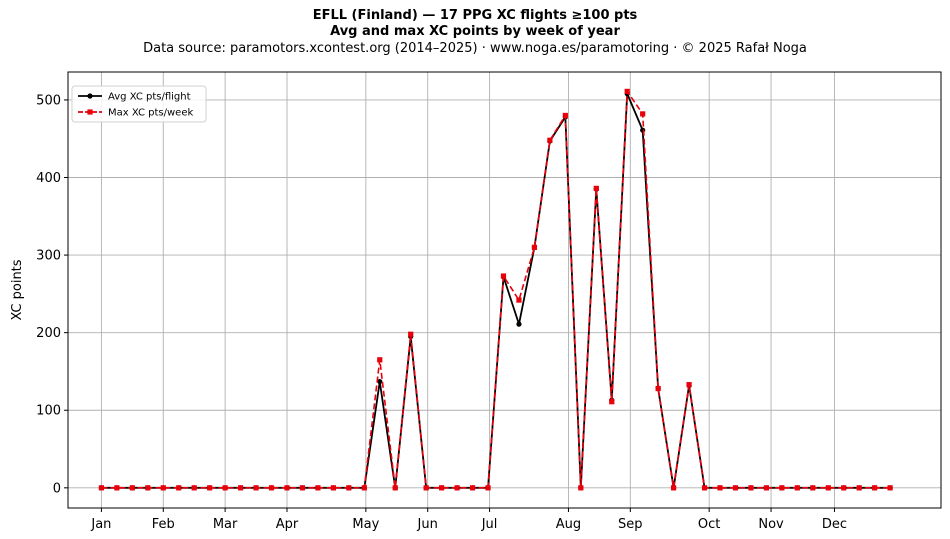 The image size is (950, 539). What do you see at coordinates (834, 524) in the screenshot?
I see `x-tick-label: Dec` at bounding box center [834, 524].